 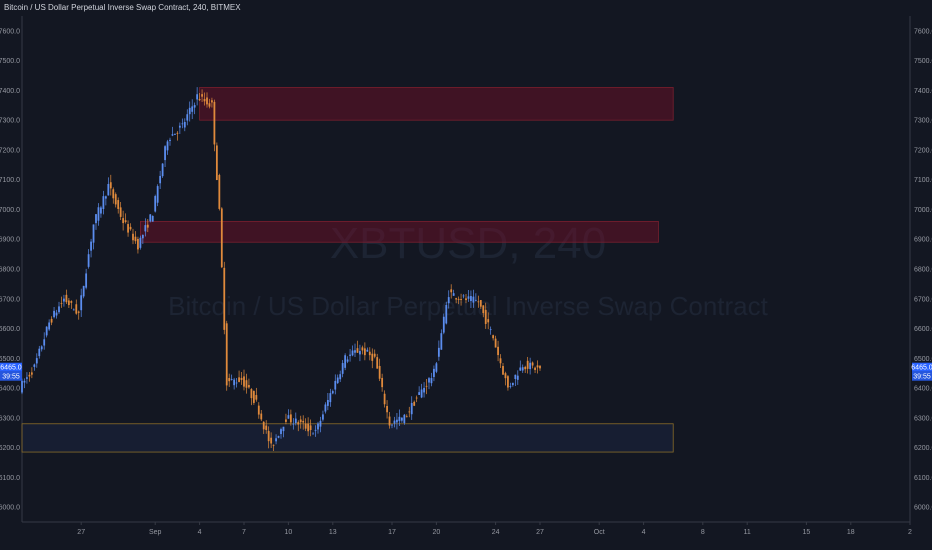 What do you see at coordinates (468, 243) in the screenshot?
I see `watermark-symbol: XBTUSD, 240` at bounding box center [468, 243].